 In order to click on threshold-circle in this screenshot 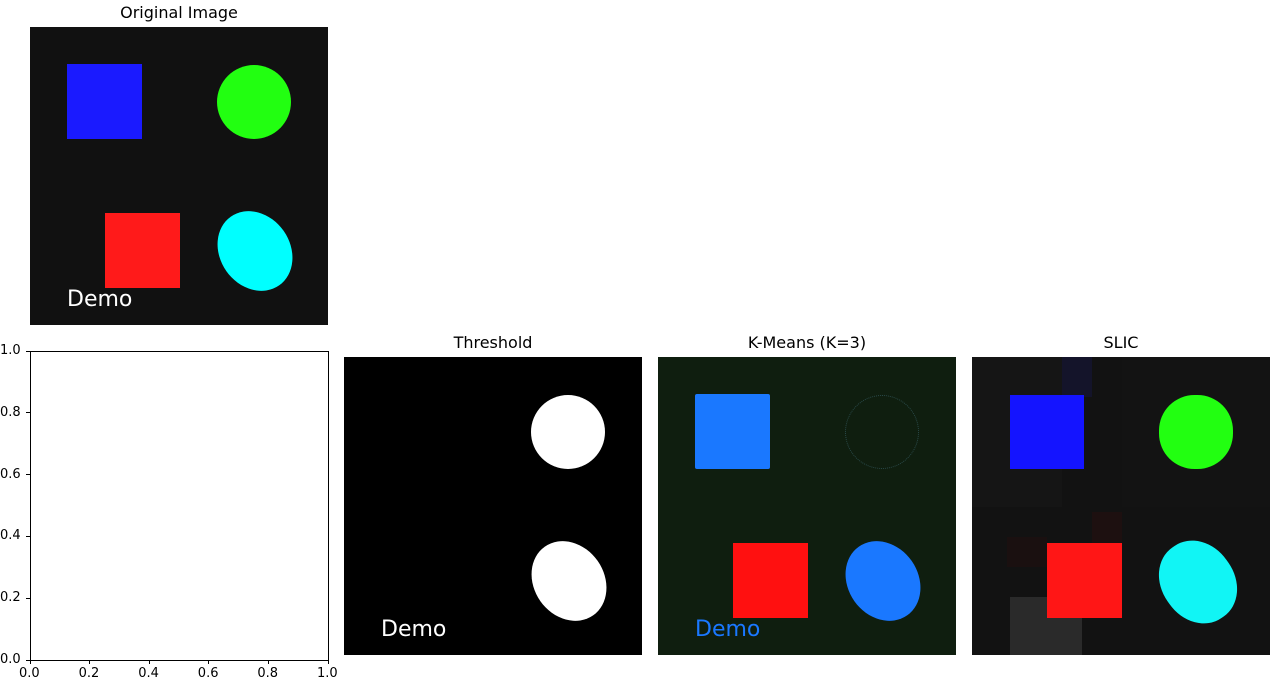, I will do `click(568, 432)`.